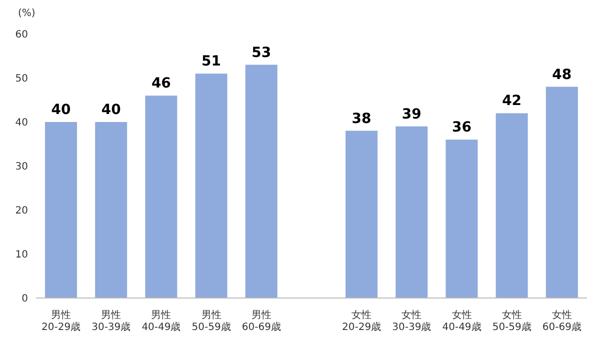 The width and height of the screenshot is (599, 340). What do you see at coordinates (21, 211) in the screenshot?
I see `y-tick-label: 20` at bounding box center [21, 211].